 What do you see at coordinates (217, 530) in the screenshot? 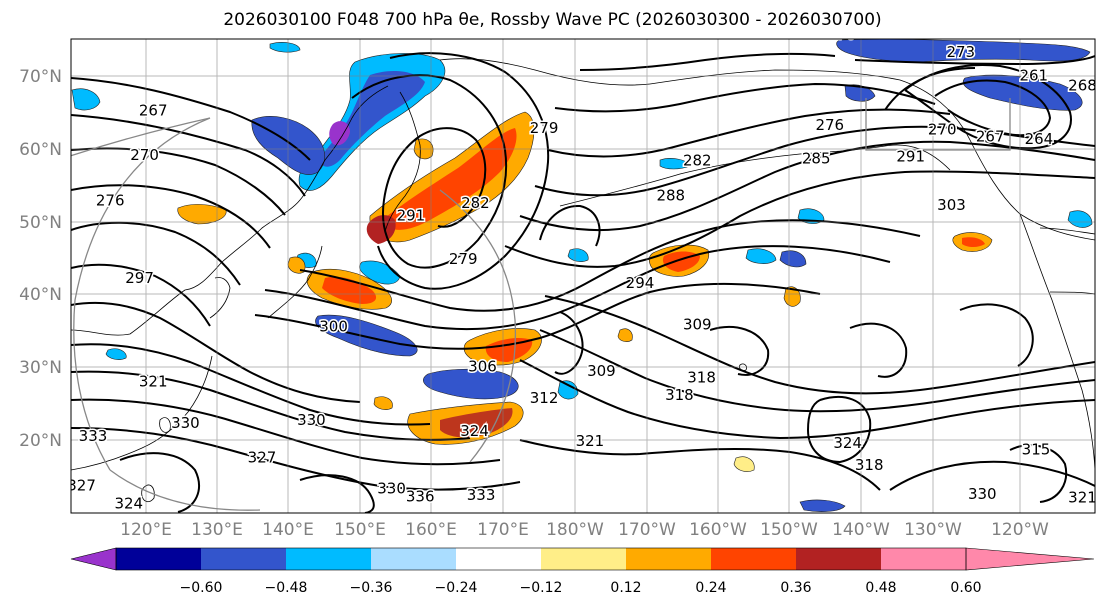
I see `lon-label: 130°E` at bounding box center [217, 530].